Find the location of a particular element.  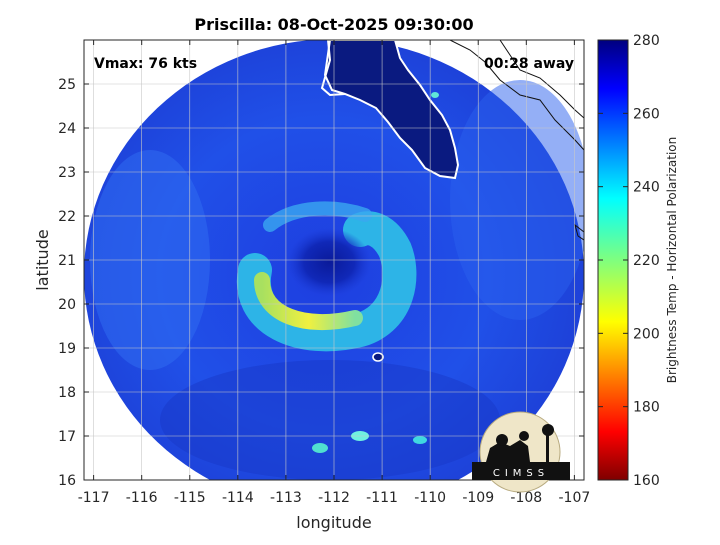

northern-rainband is located at coordinates (317, 216).